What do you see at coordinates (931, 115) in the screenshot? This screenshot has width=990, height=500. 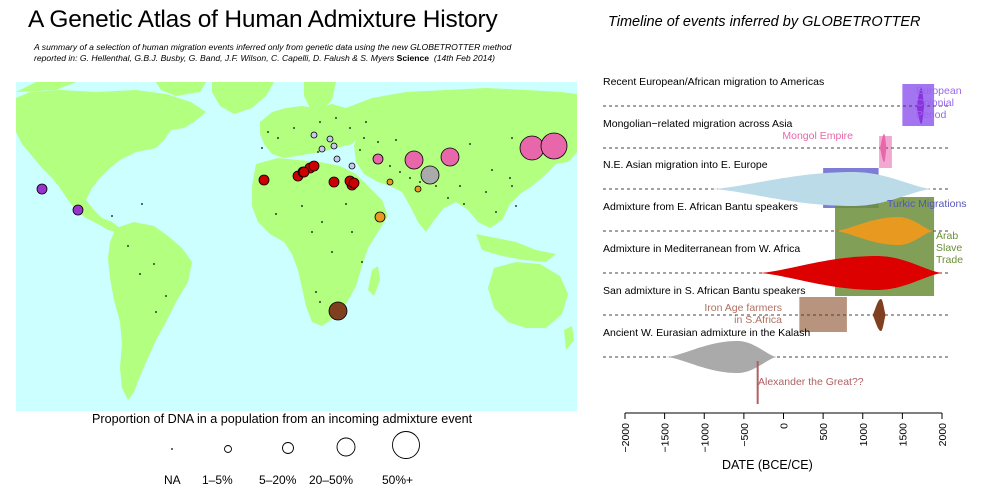 I see `period-label: Period` at bounding box center [931, 115].